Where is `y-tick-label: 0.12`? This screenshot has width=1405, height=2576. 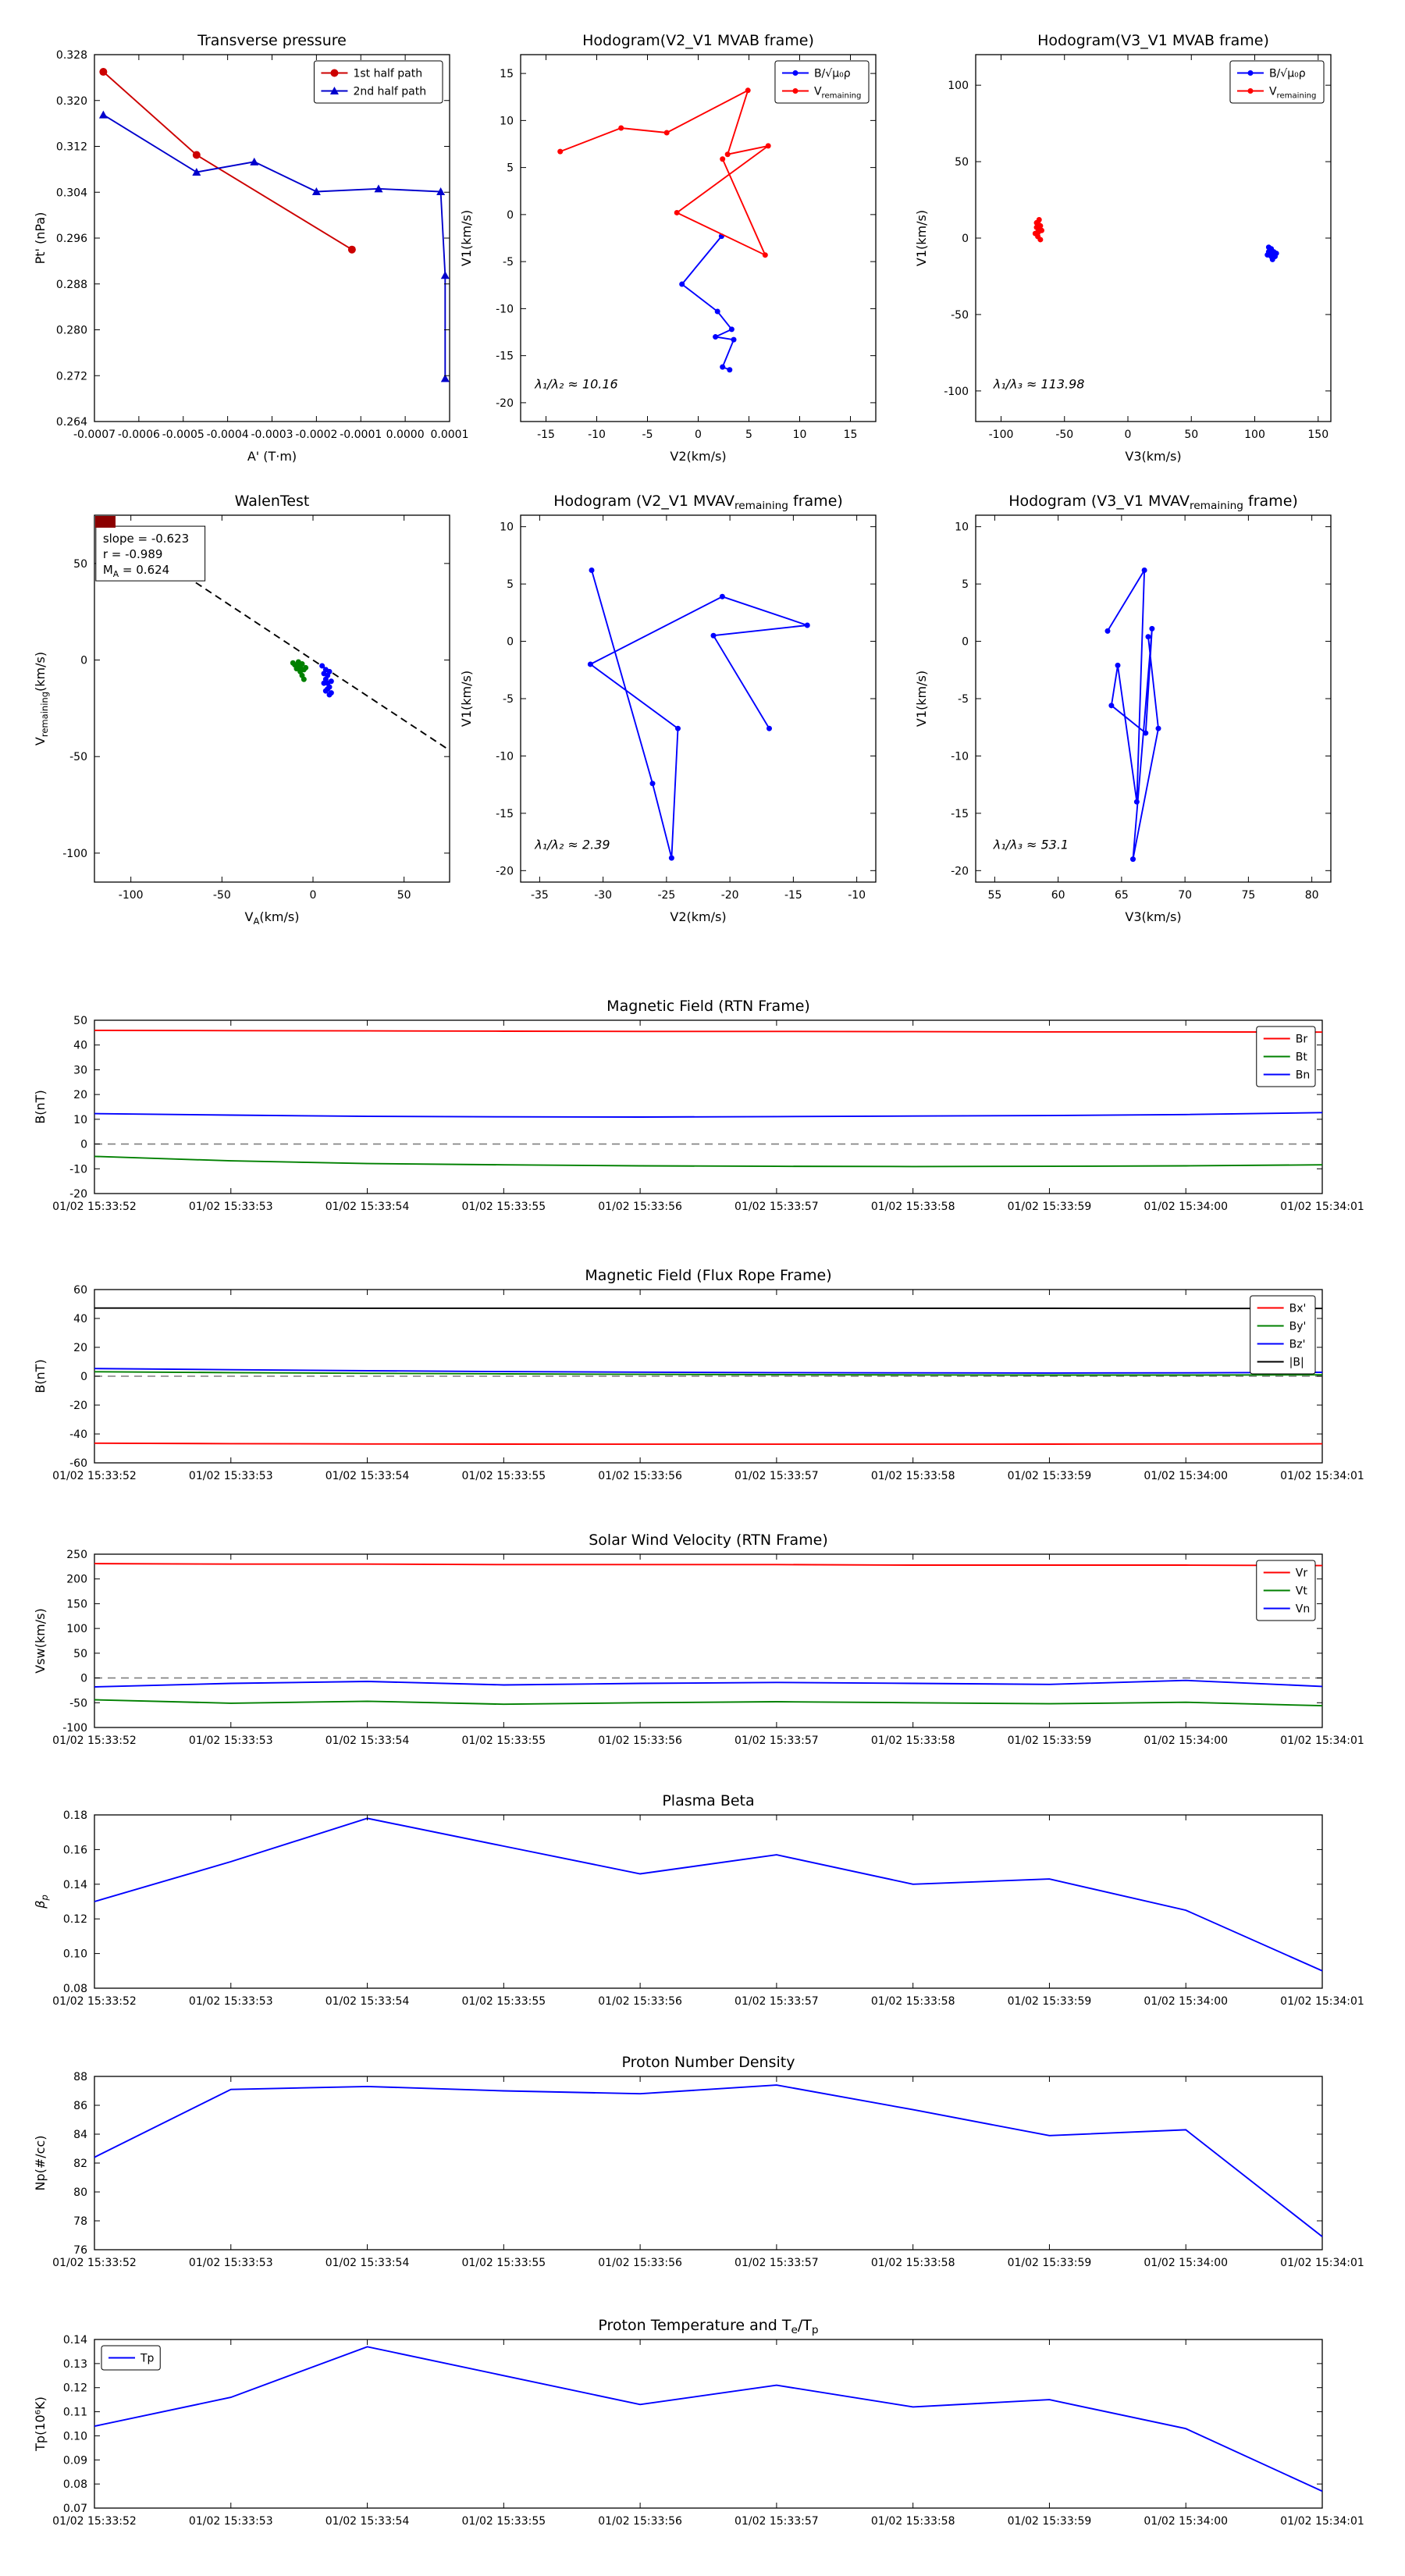
y-tick-label: 0.12 is located at coordinates (75, 1919).